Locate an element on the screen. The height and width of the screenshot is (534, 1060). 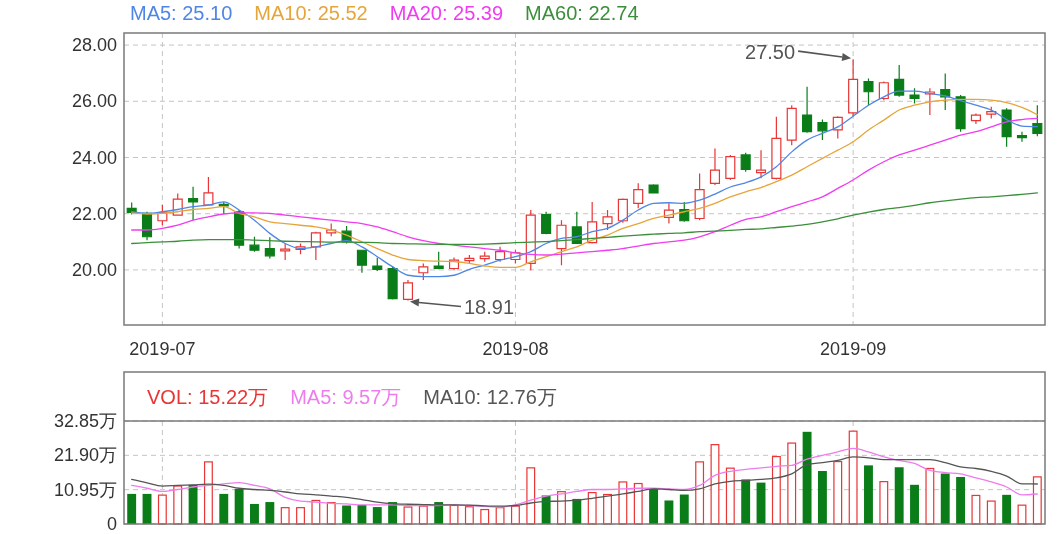
y-tick-label: 24.00 is located at coordinates (94, 157).